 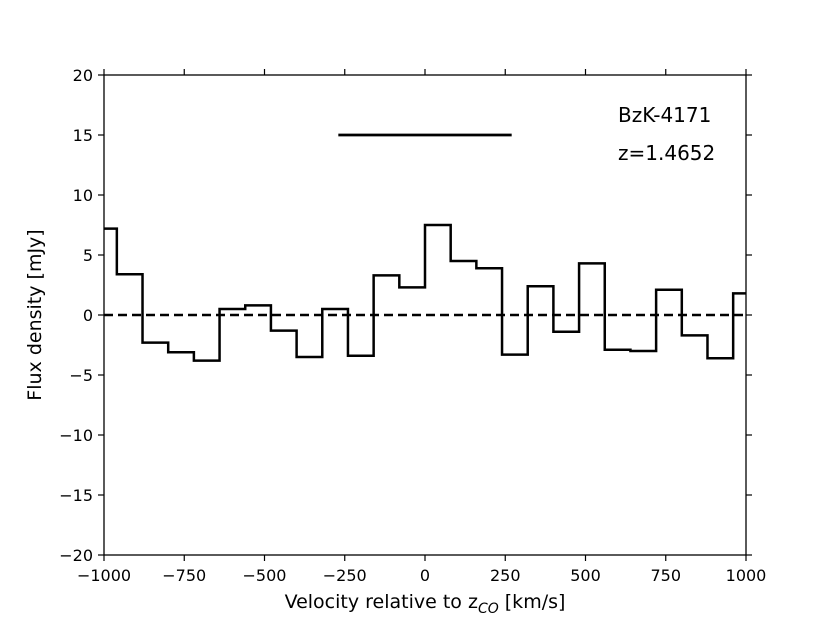 What do you see at coordinates (104, 575) in the screenshot?
I see `x-tick-label: −1000` at bounding box center [104, 575].